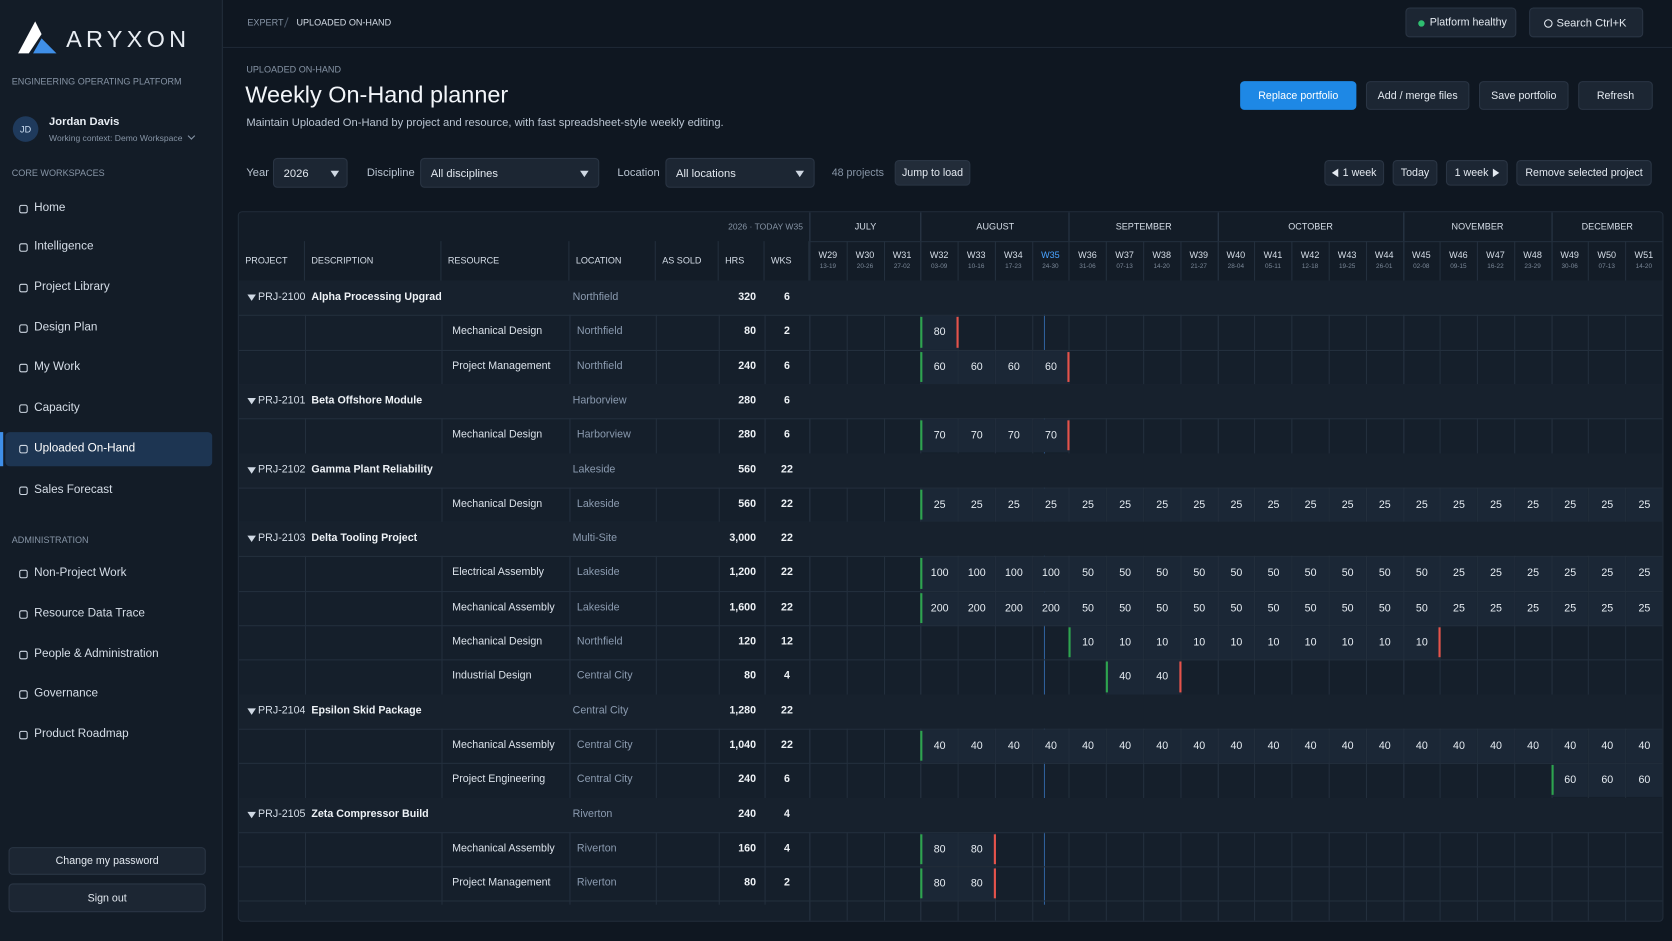 This screenshot has width=1672, height=941. I want to click on save-portfolio-button: Save portfolio, so click(1523, 95).